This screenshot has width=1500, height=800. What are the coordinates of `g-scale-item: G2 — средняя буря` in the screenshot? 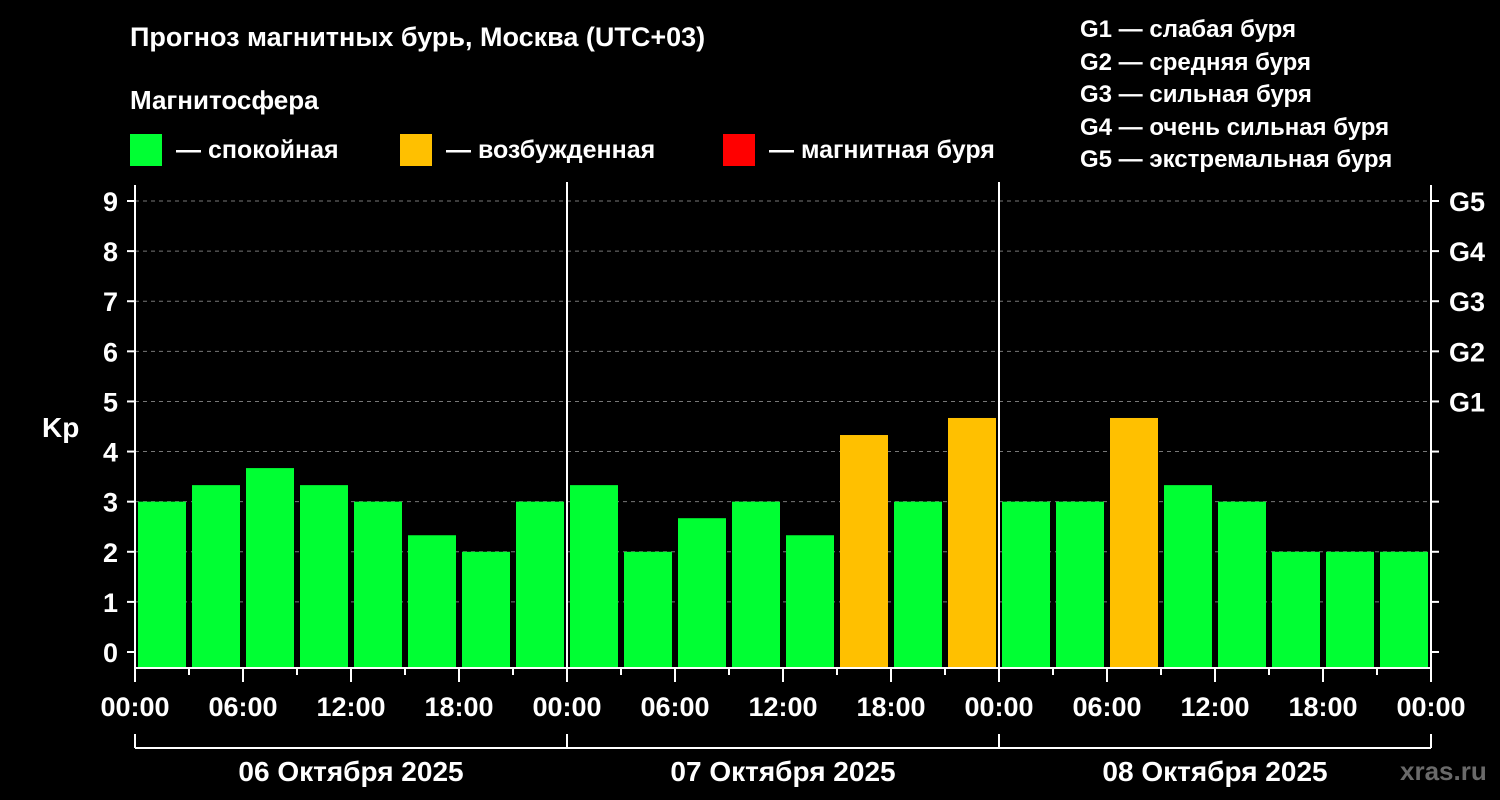 It's located at (1195, 62).